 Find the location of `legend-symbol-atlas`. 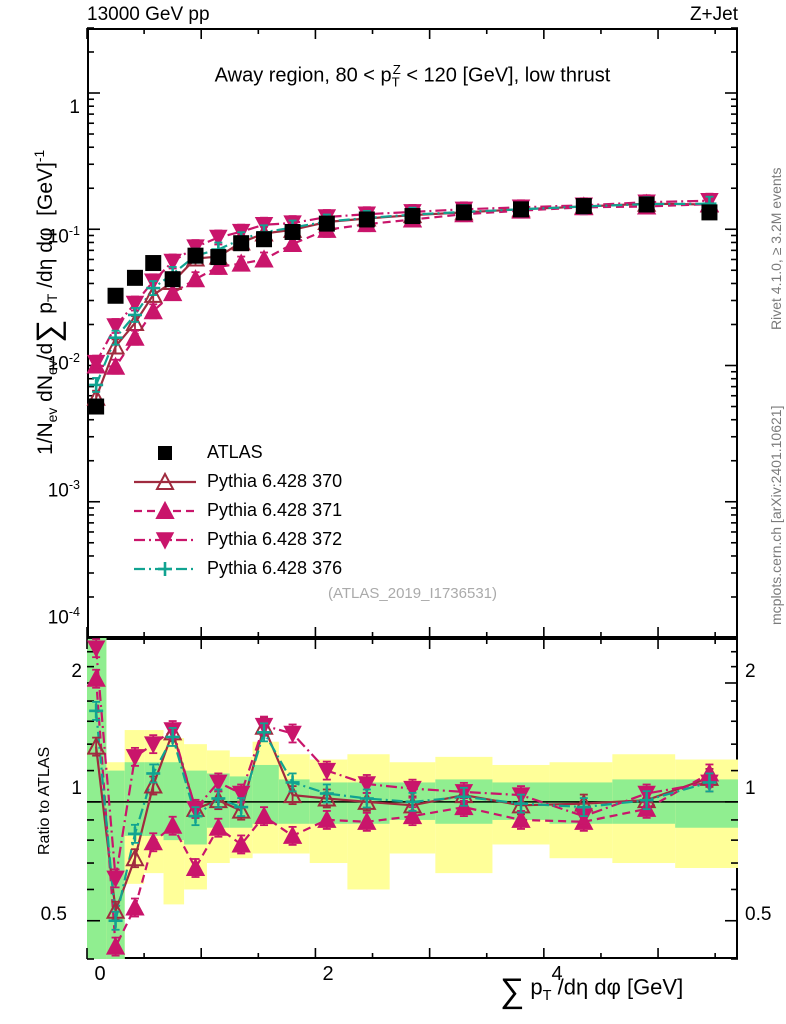

legend-symbol-atlas is located at coordinates (165, 453).